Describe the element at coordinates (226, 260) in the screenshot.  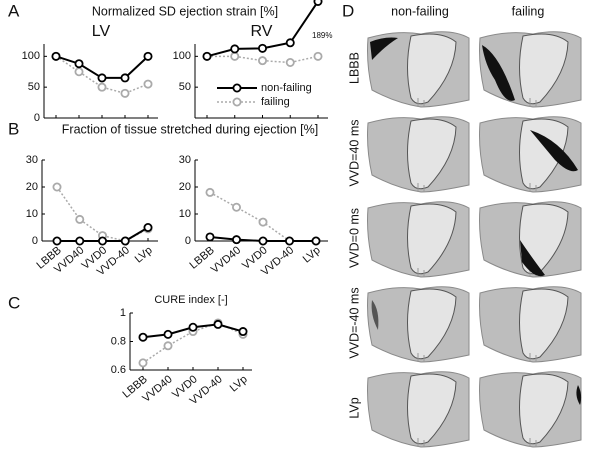
I see `x-tick-label: VVD40` at that location.